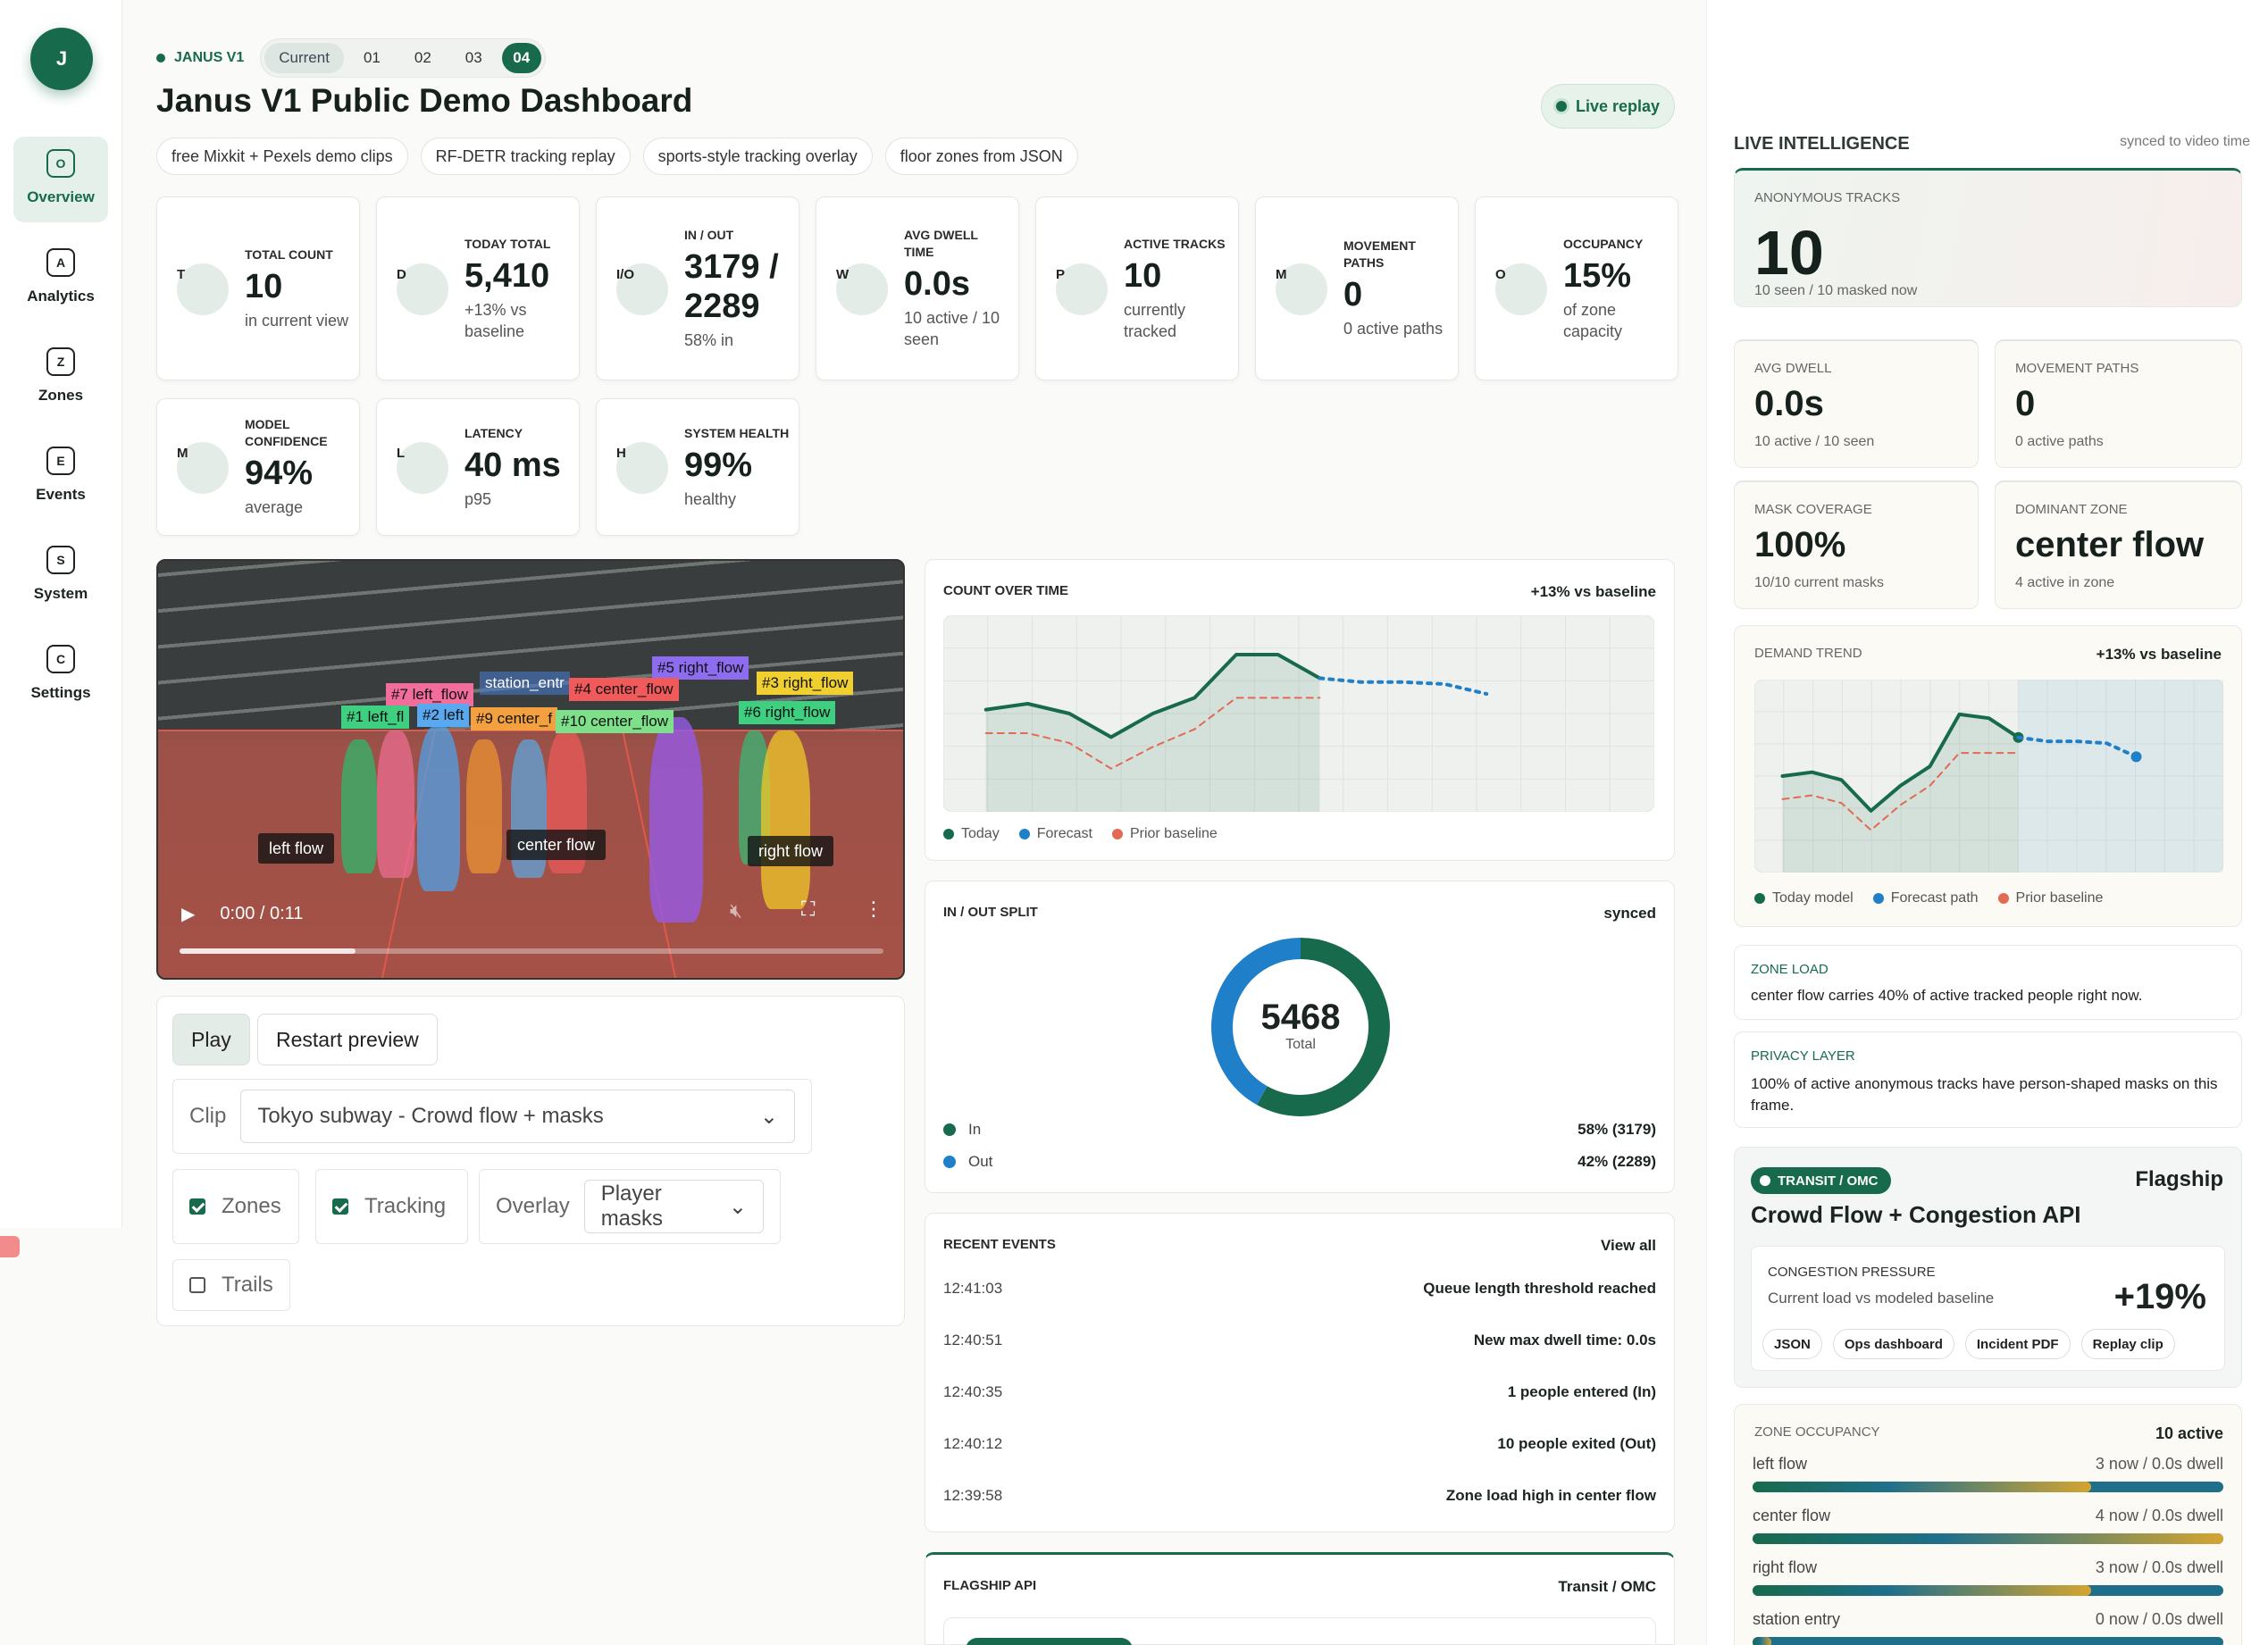 This screenshot has height=1645, width=2268. What do you see at coordinates (673, 1206) in the screenshot?
I see `overlay-select: Player masks ⌄` at bounding box center [673, 1206].